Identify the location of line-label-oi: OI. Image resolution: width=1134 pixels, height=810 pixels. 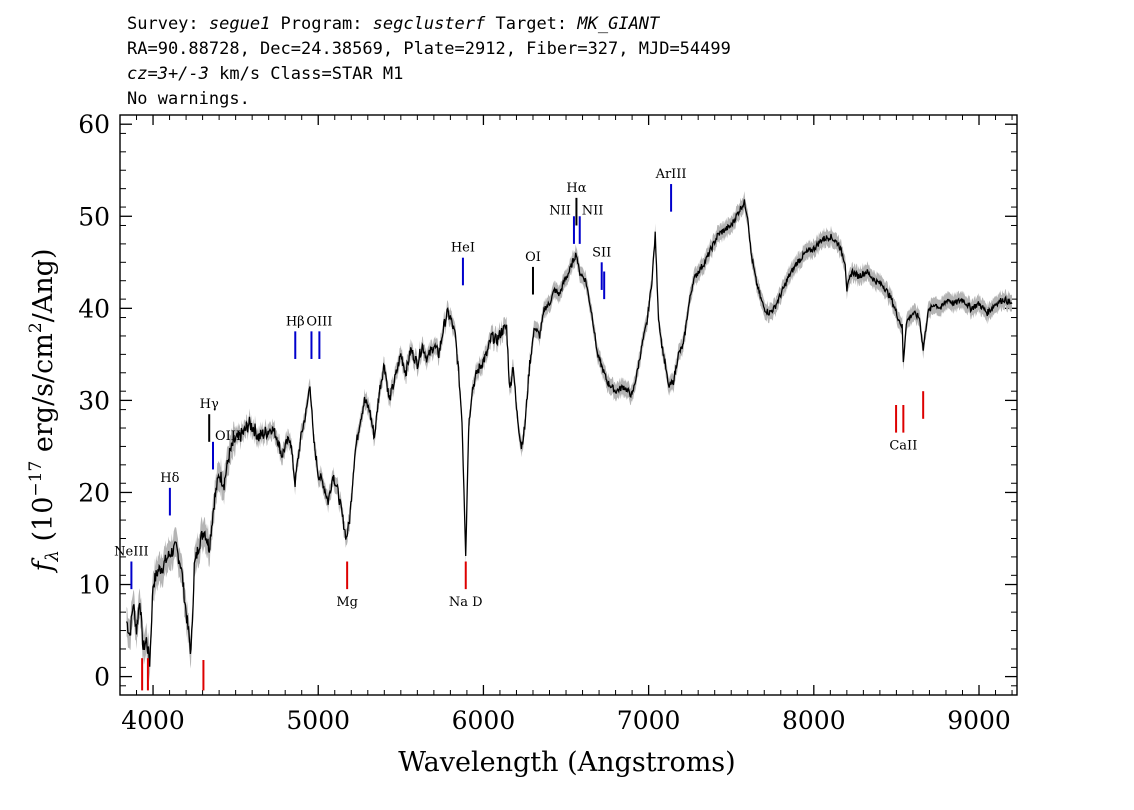
(533, 257).